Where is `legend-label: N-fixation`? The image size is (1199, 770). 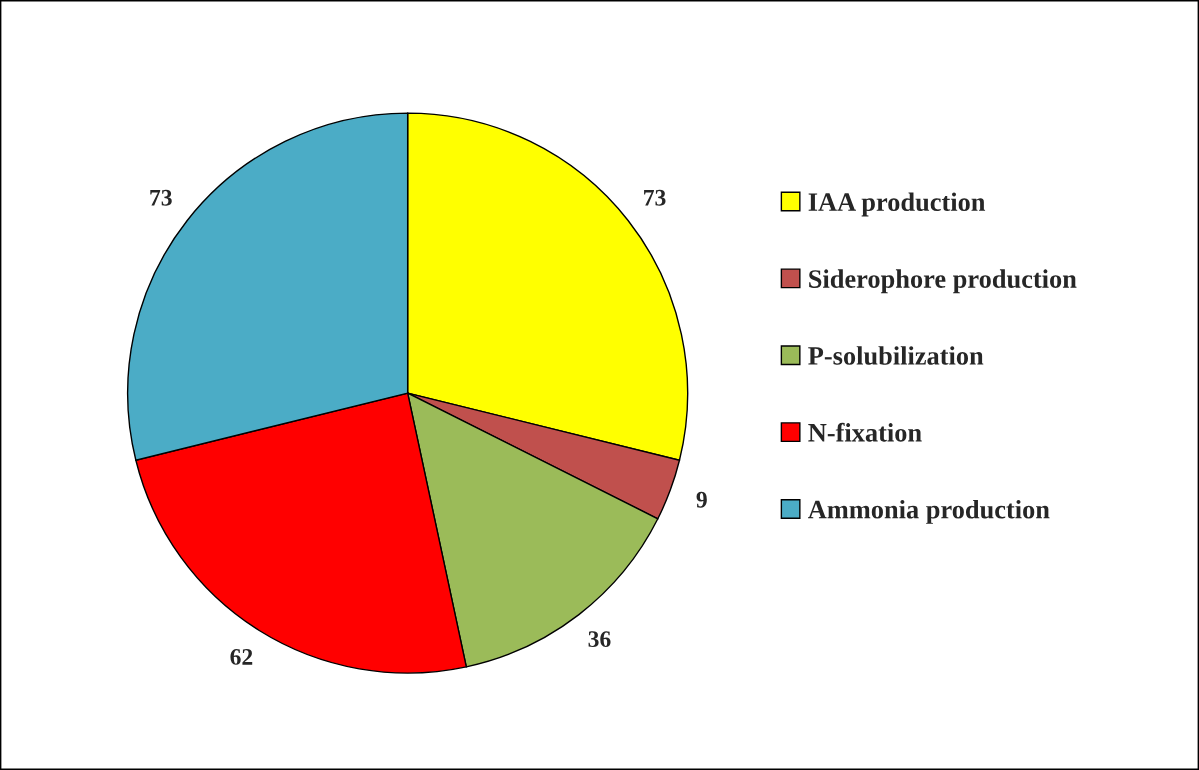
legend-label: N-fixation is located at coordinates (865, 432).